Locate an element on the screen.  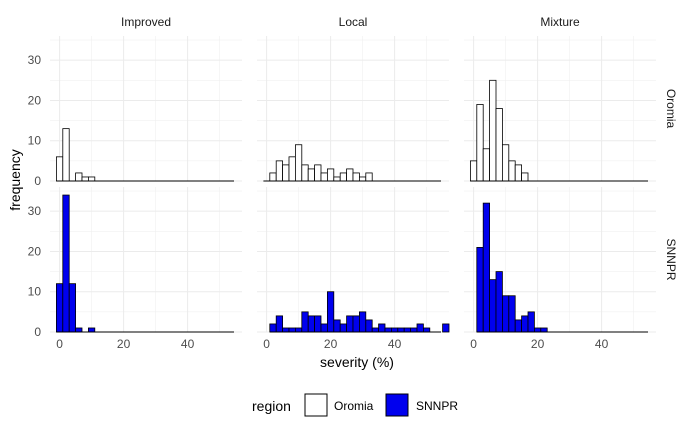
panel-local-oromia is located at coordinates (353, 109).